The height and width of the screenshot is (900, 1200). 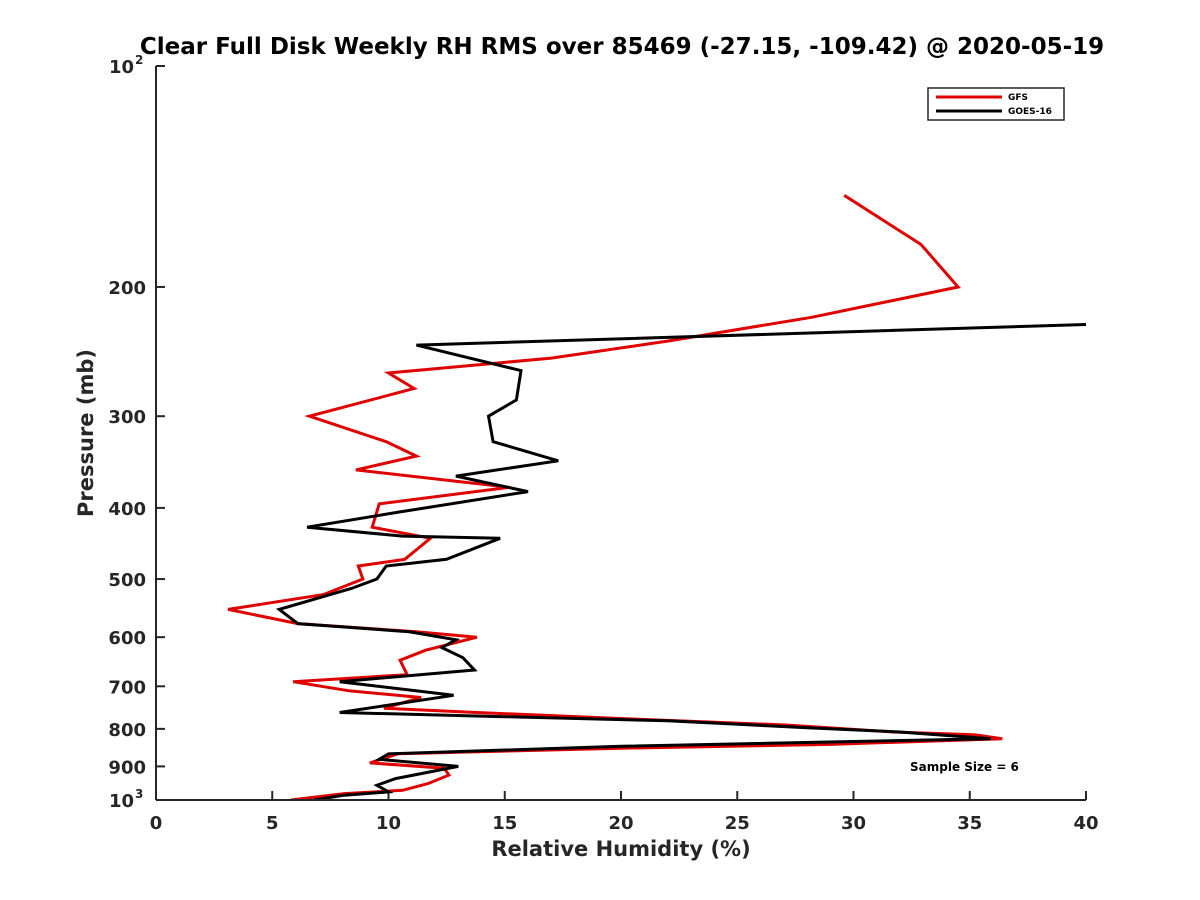 I want to click on y-tick-label: 900, so click(x=127, y=767).